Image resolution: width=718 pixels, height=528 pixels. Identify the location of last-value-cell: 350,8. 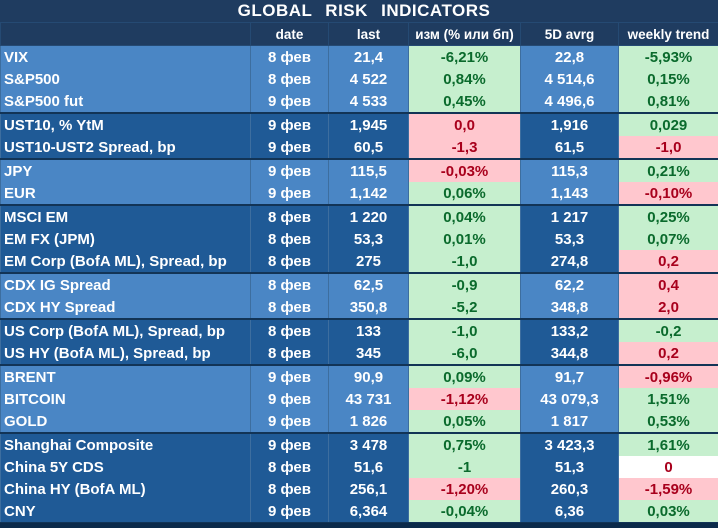
(368, 308).